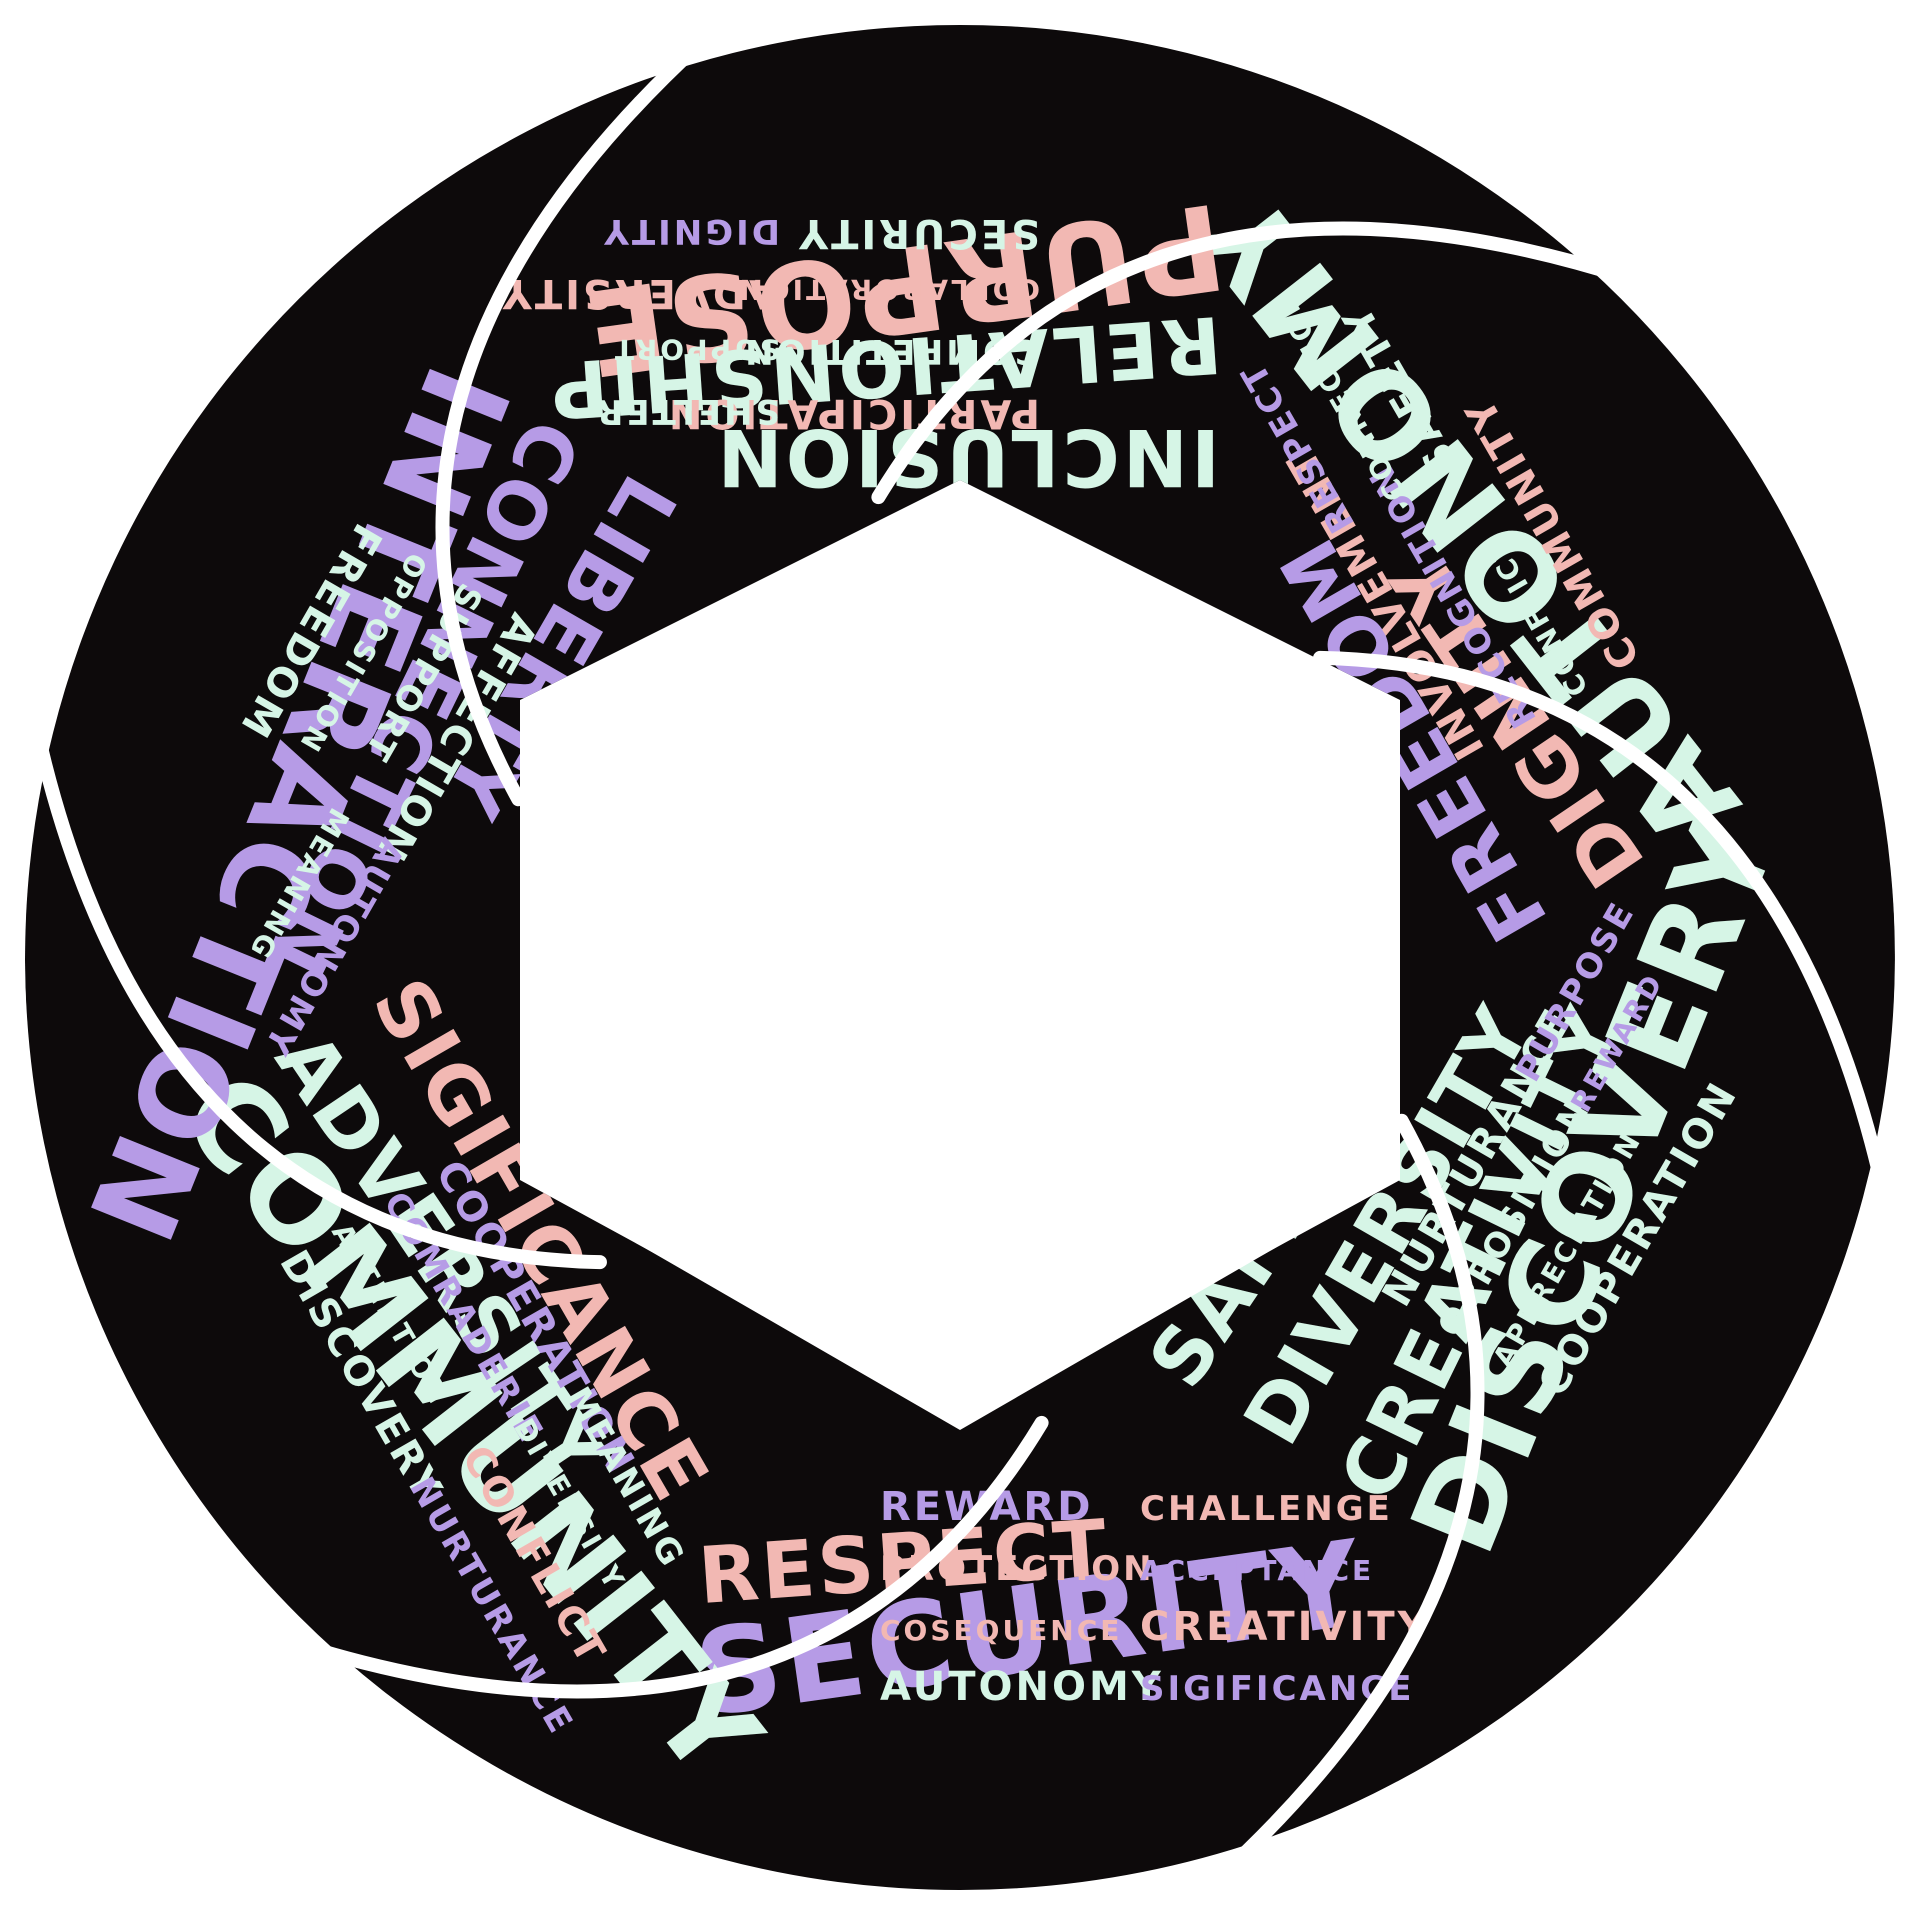 This screenshot has height=1917, width=1920. I want to click on word-small: COSEQUENCE, so click(1001, 1630).